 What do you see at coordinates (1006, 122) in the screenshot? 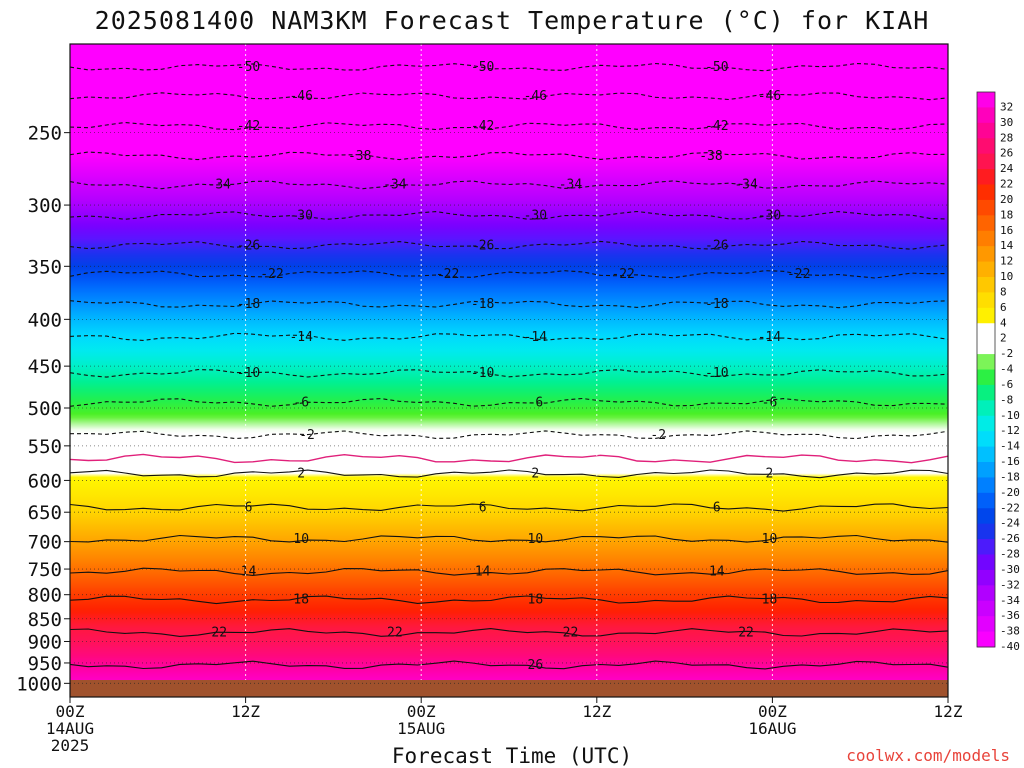
I see `colorbar-label: 30` at bounding box center [1006, 122].